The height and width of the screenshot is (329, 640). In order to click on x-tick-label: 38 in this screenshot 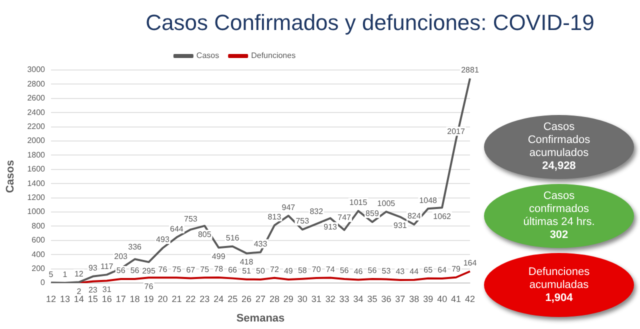, I will do `click(414, 299)`.